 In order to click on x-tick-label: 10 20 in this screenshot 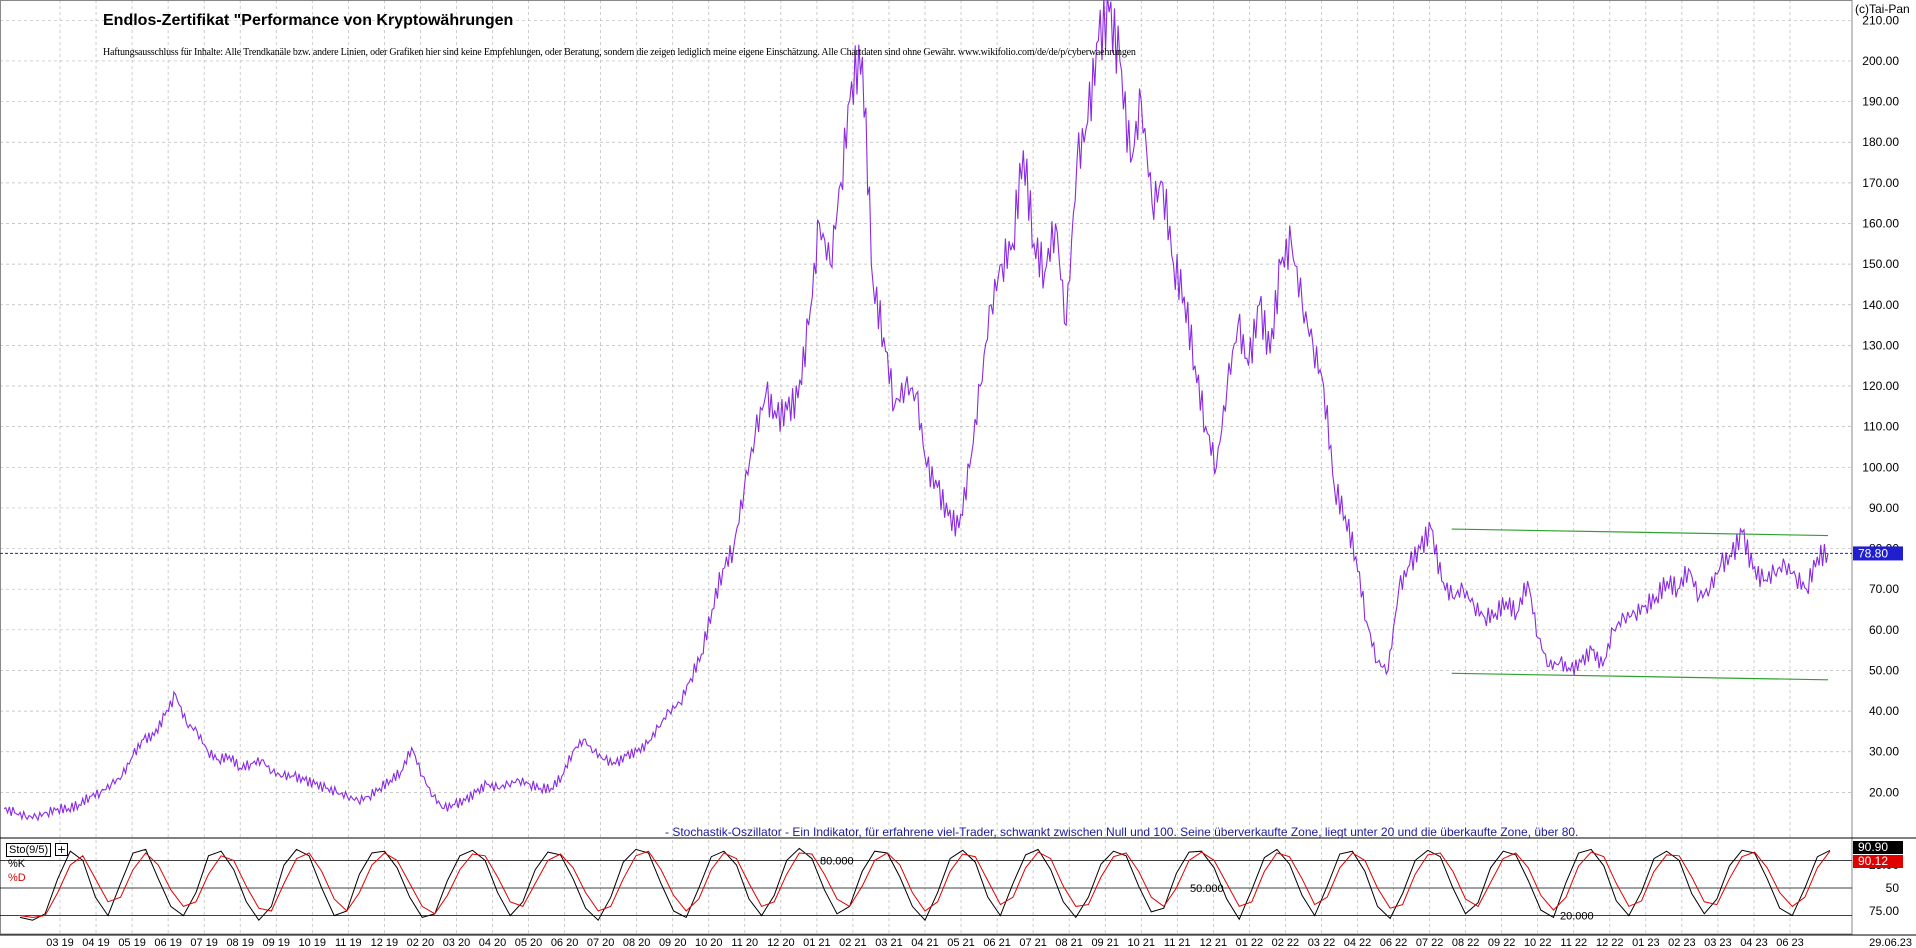, I will do `click(709, 942)`.